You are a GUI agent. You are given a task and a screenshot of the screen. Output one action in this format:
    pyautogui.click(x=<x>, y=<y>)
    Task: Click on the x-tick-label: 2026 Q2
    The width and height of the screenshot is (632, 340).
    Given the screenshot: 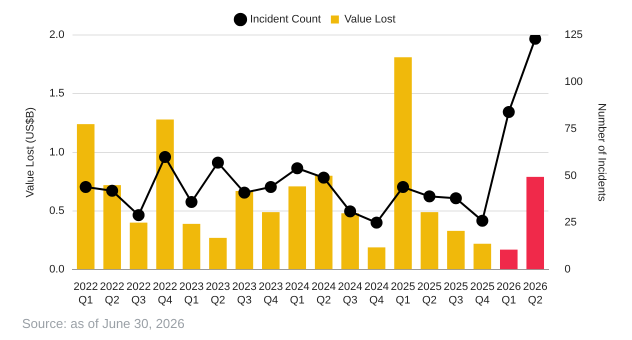 What is the action you would take?
    pyautogui.click(x=535, y=293)
    